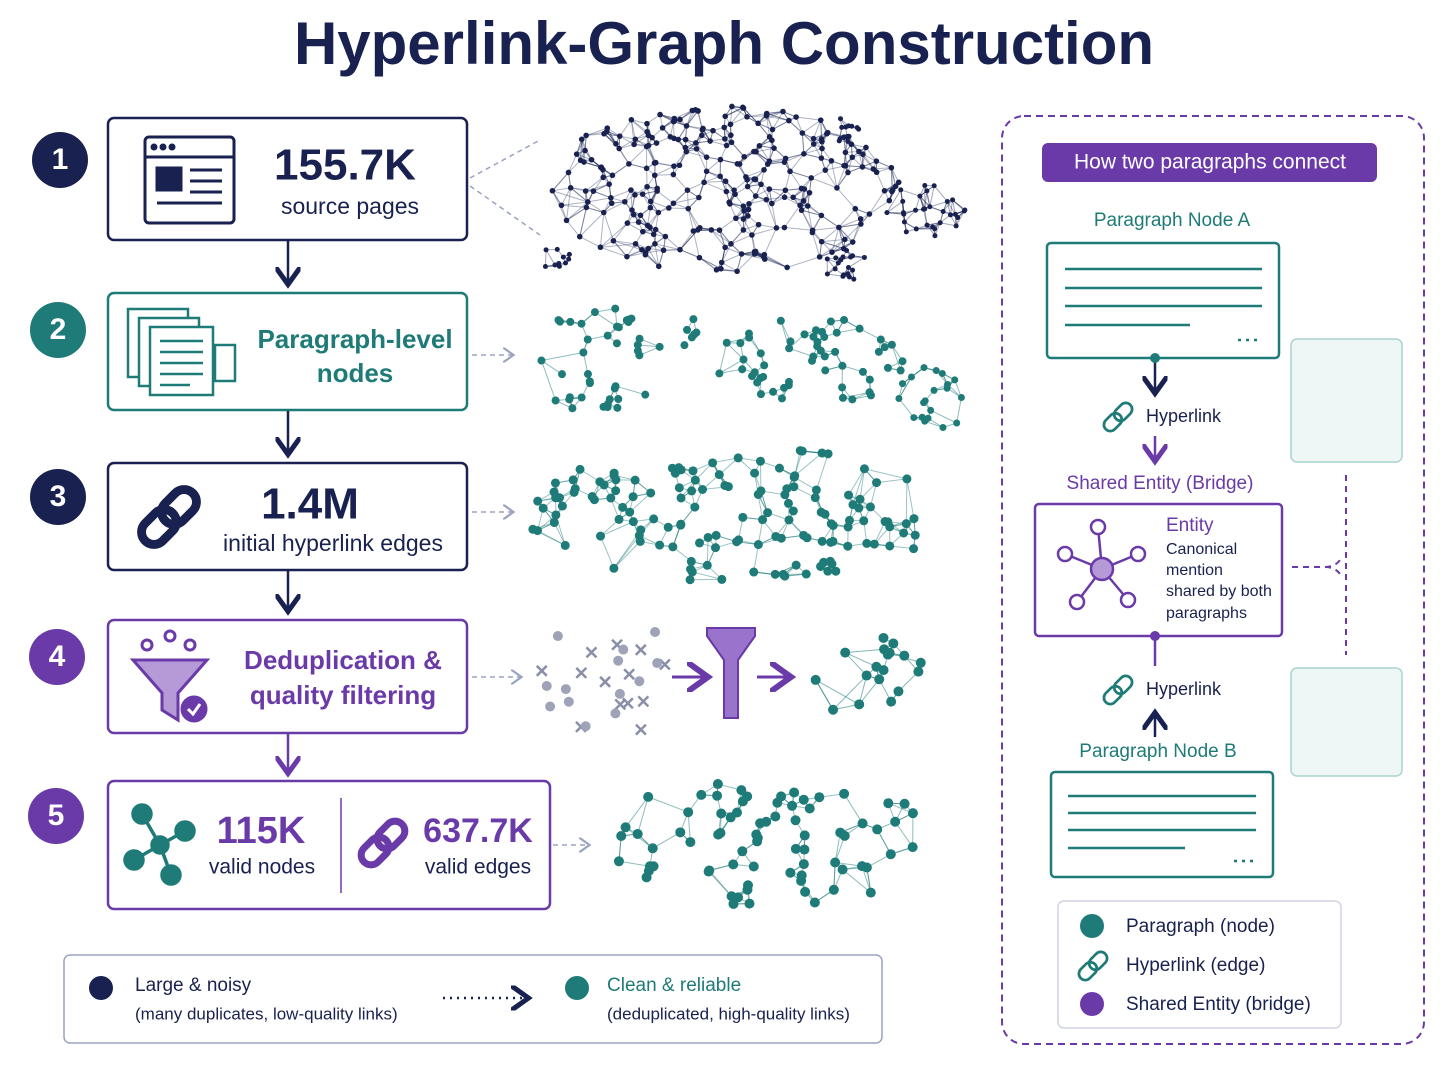  I want to click on noise-dot, so click(547, 686).